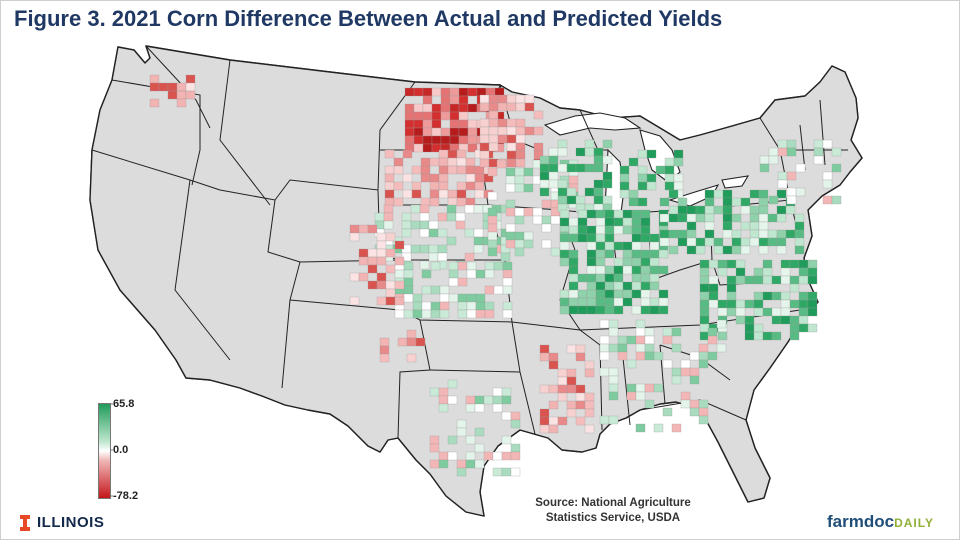 The image size is (960, 540). I want to click on legend-max-label: 65.8, so click(124, 404).